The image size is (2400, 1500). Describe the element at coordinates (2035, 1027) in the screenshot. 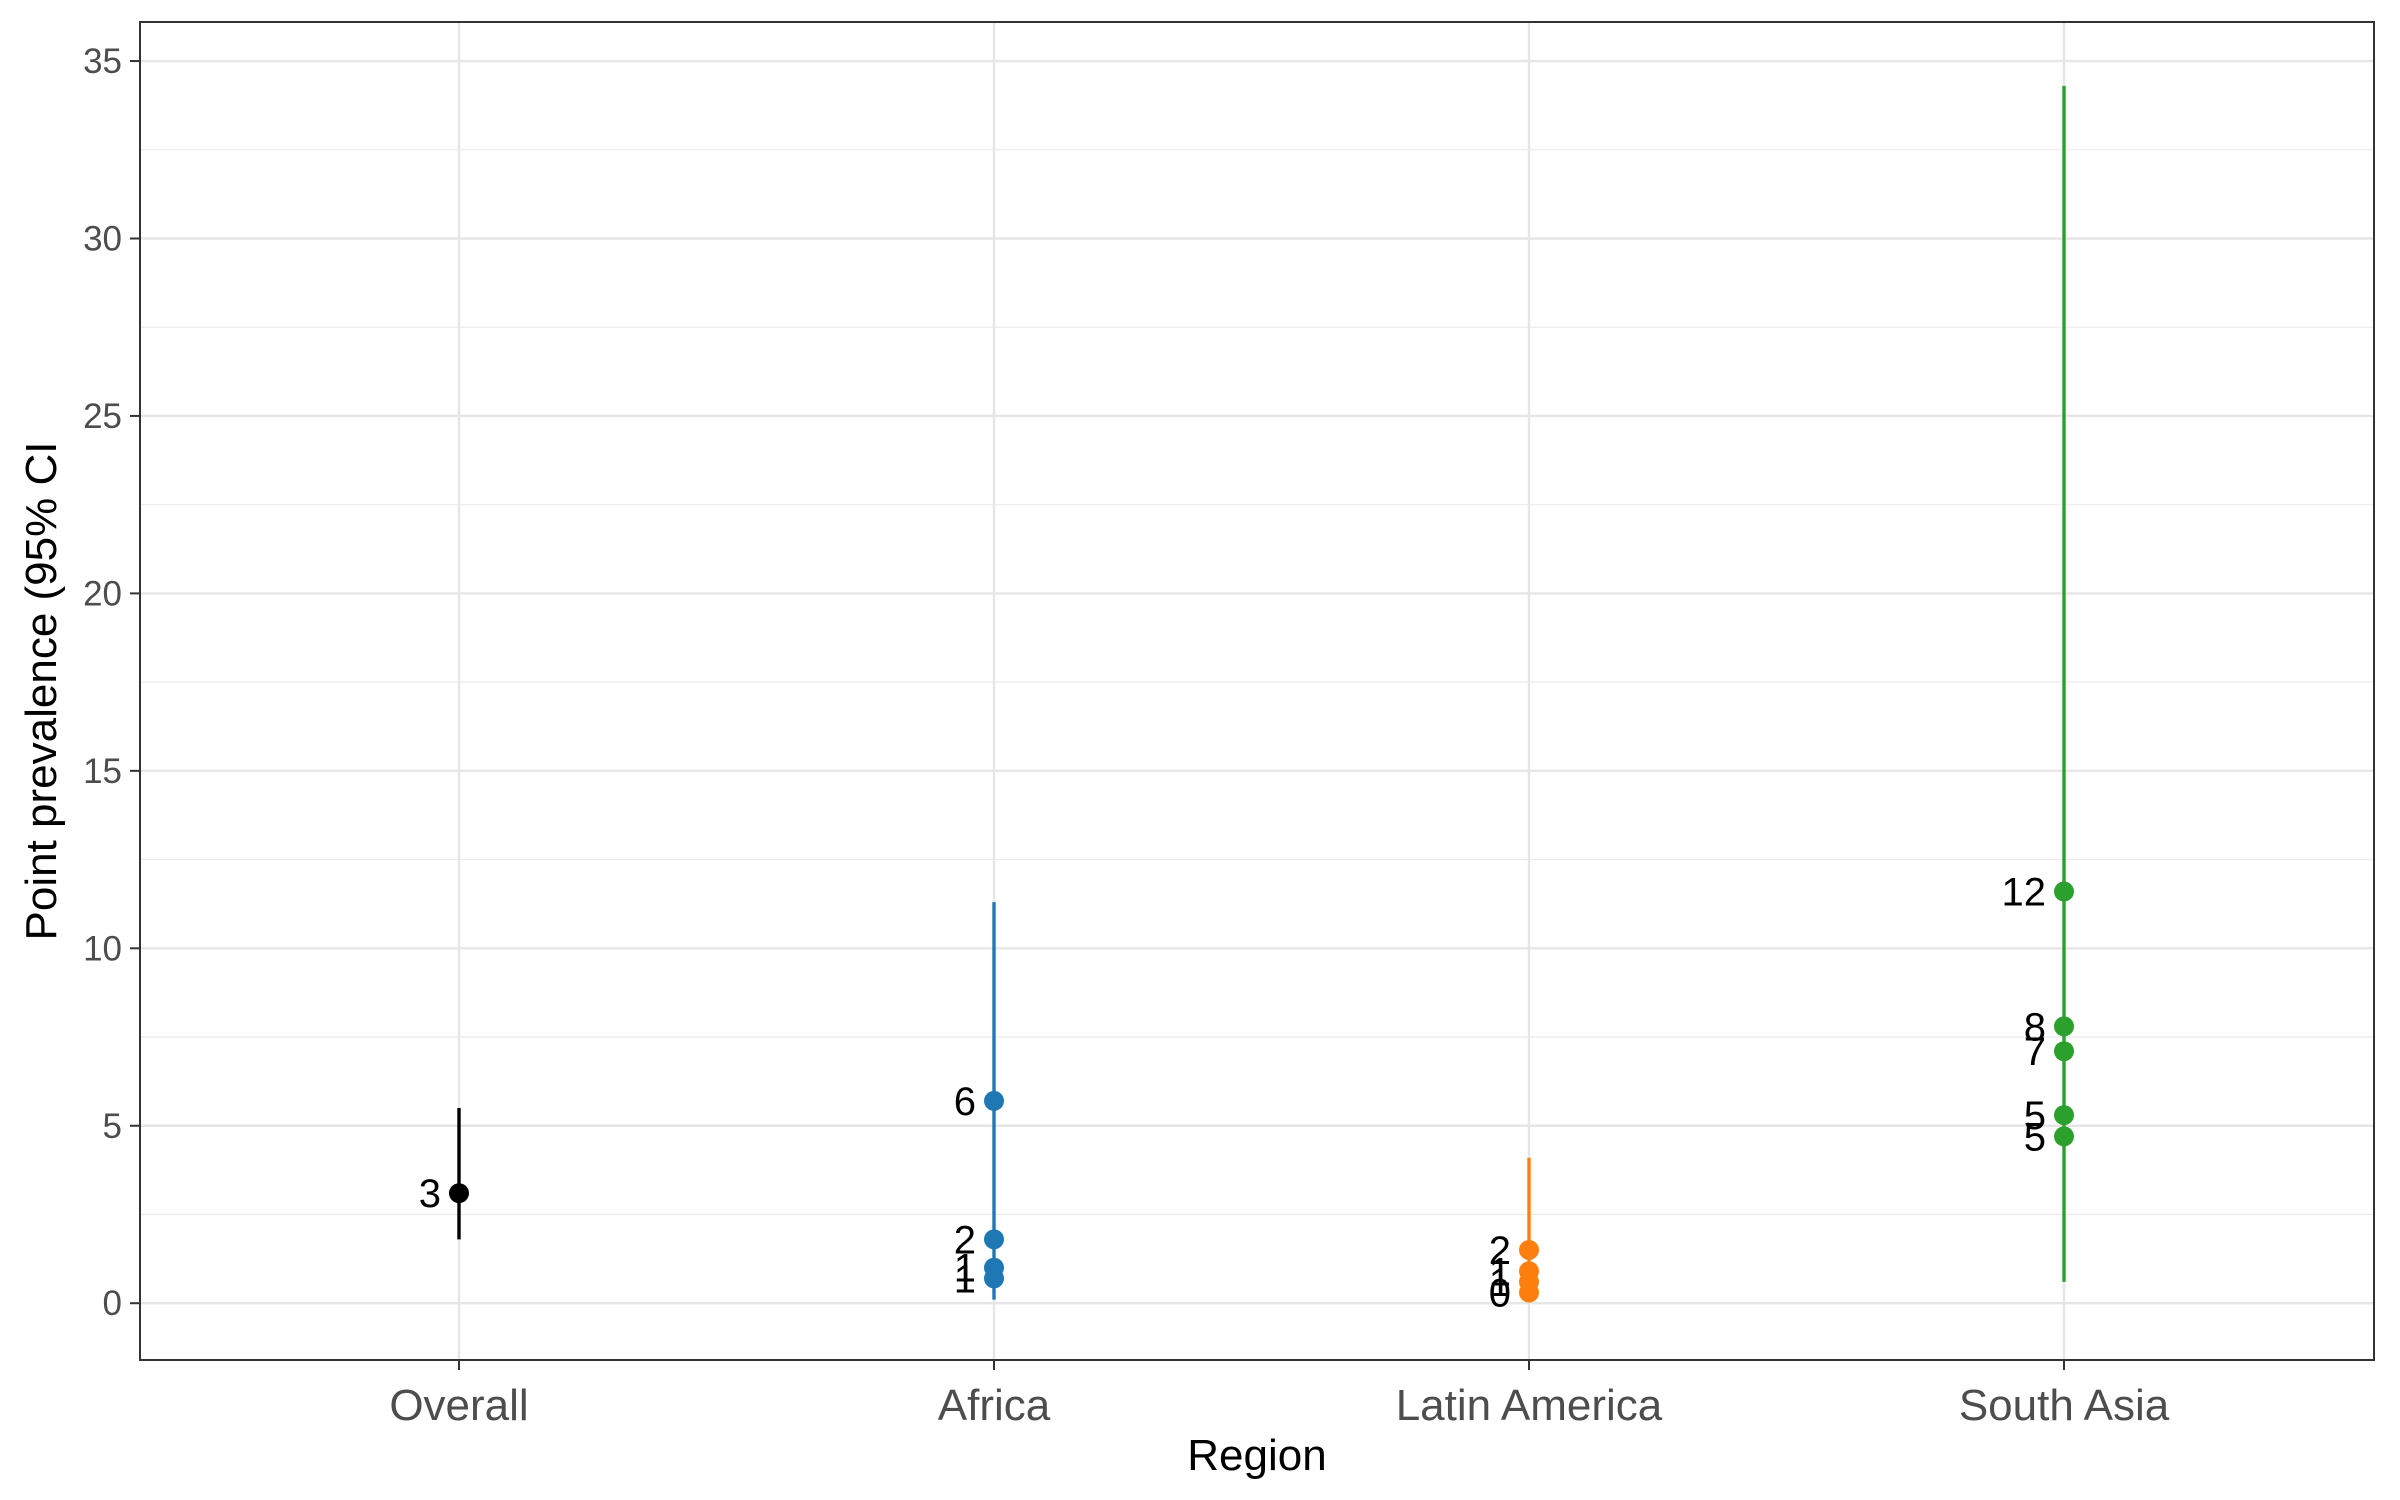

I see `point-label: 8` at that location.